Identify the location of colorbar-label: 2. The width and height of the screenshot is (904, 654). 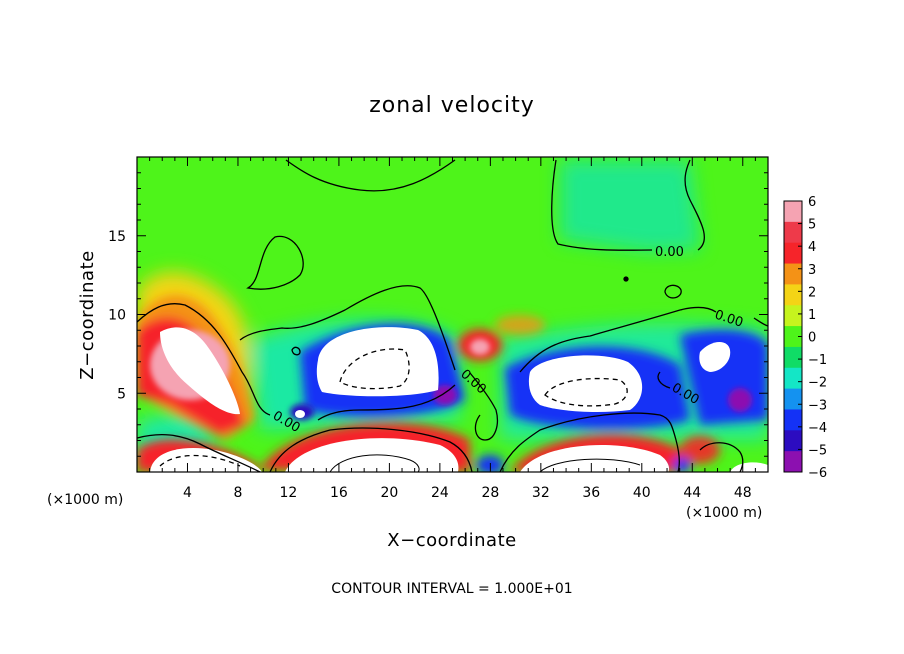
(812, 292).